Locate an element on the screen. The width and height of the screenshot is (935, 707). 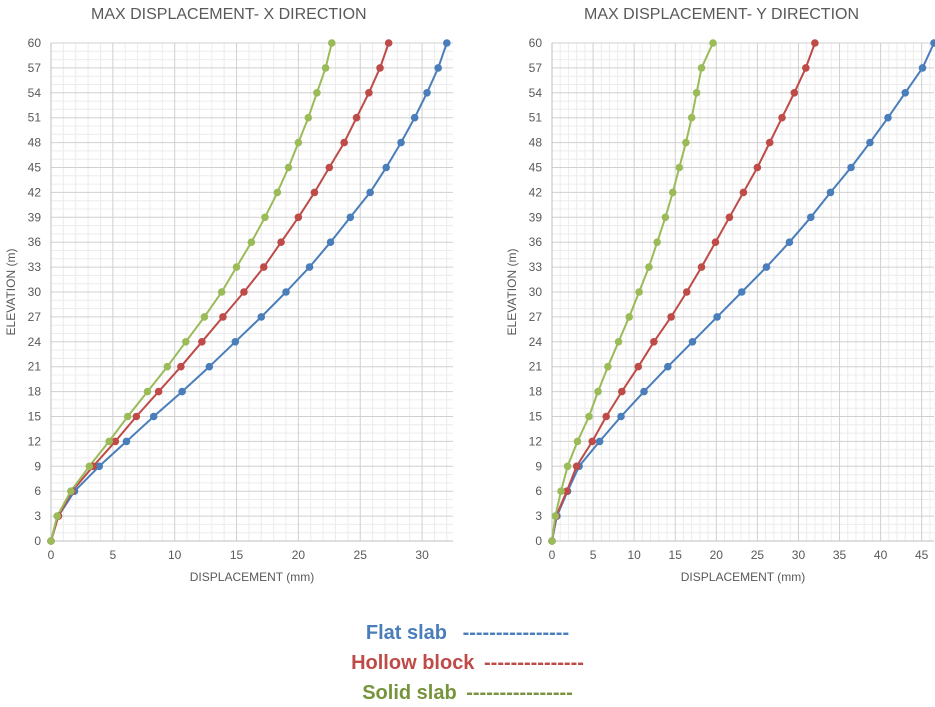
chart-y-x-tick-label: 5 is located at coordinates (593, 555).